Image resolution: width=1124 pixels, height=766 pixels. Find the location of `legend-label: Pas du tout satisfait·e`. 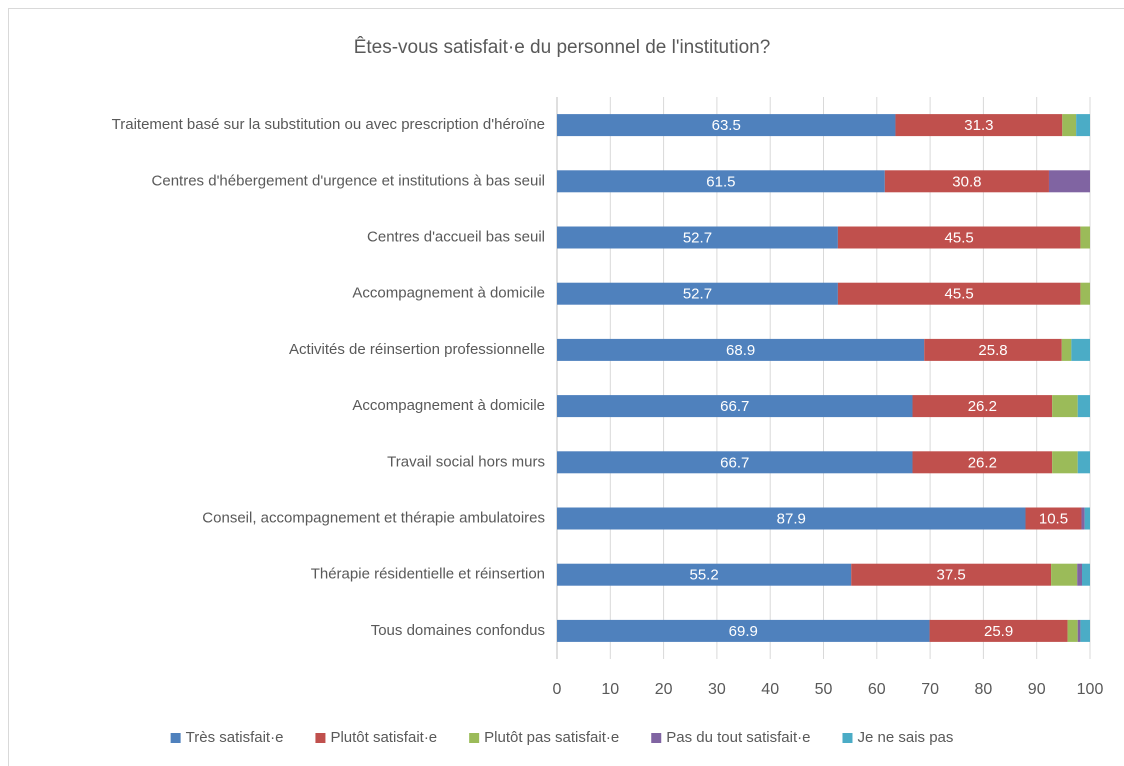

legend-label: Pas du tout satisfait·e is located at coordinates (738, 737).